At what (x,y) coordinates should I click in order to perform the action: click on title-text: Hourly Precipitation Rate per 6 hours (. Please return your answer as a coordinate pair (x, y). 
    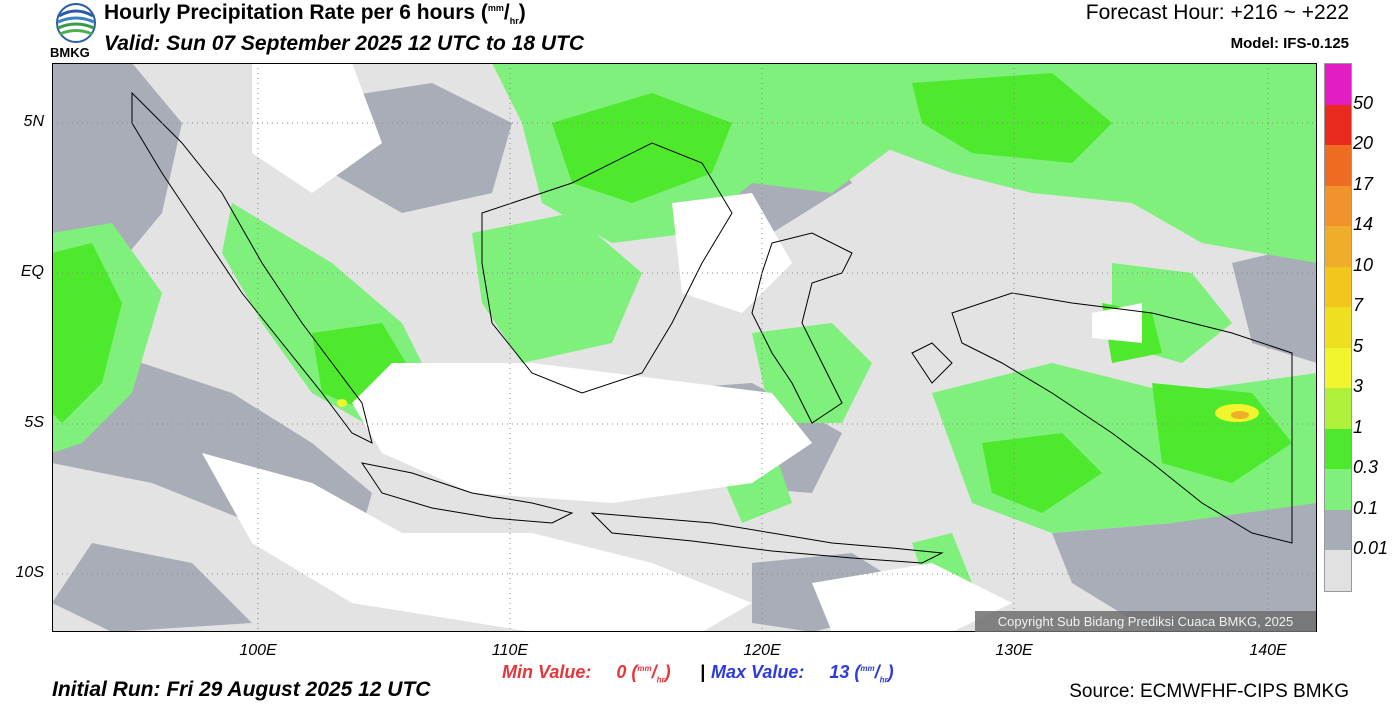
    Looking at the image, I should click on (296, 12).